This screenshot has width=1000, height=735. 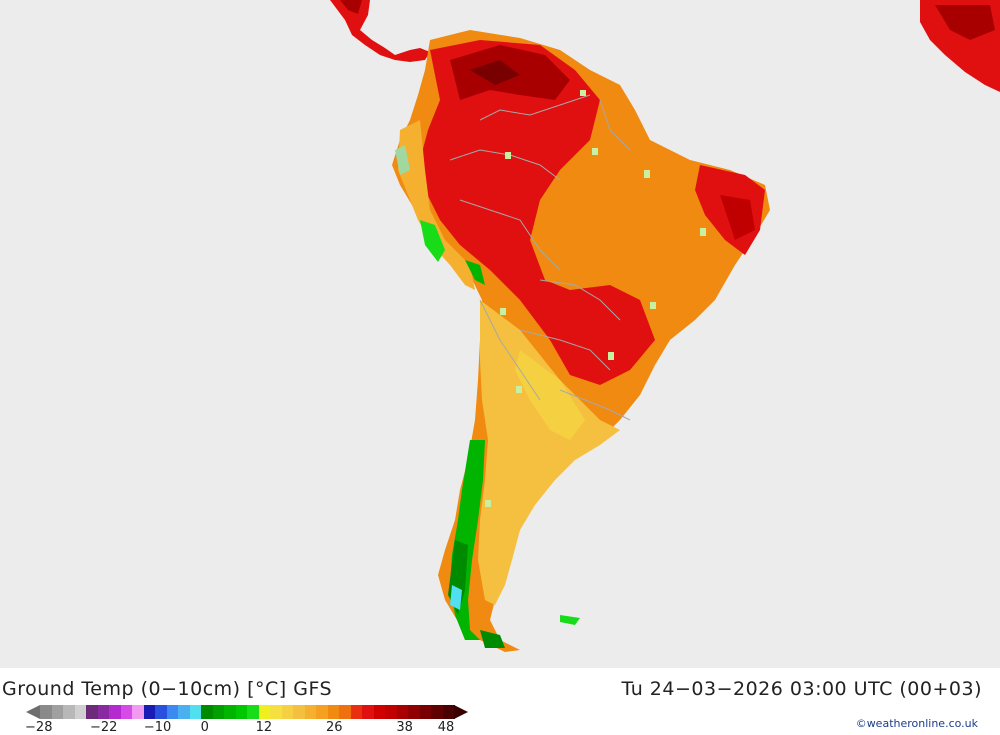 I want to click on central-america-landmass, so click(x=380, y=31).